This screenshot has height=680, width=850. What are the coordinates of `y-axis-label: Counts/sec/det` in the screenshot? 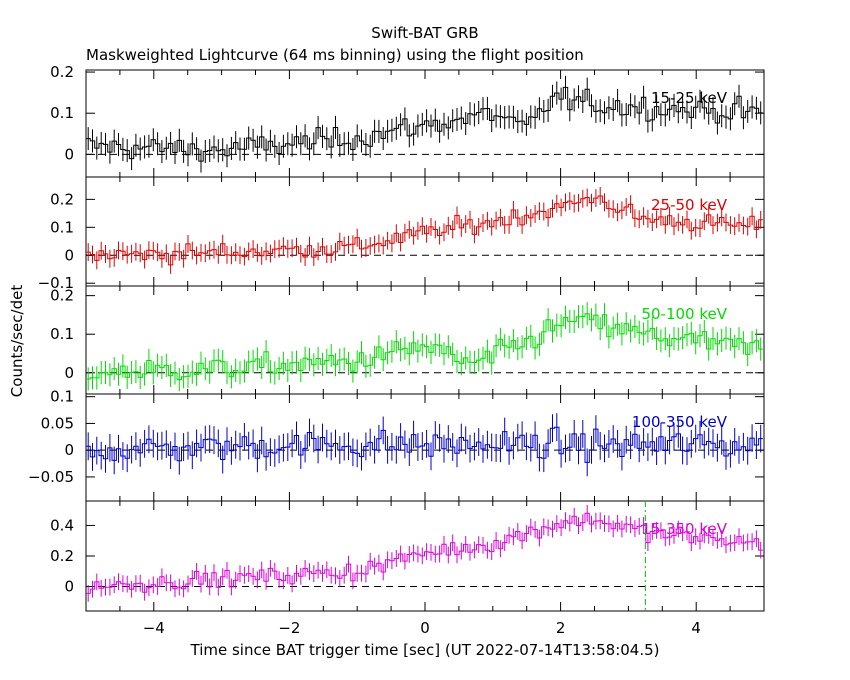 It's located at (17, 341).